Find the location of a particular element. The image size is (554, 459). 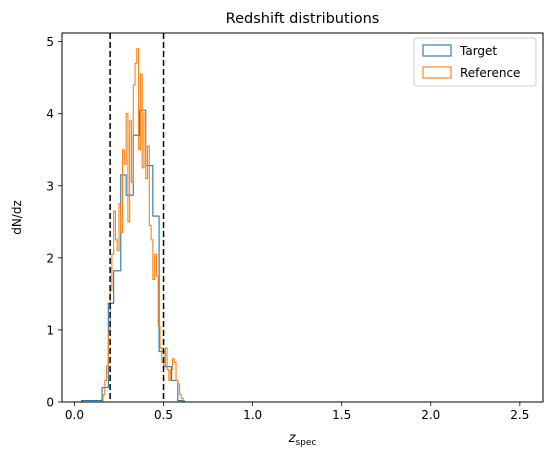

y-tick-label: 0 is located at coordinates (50, 403).